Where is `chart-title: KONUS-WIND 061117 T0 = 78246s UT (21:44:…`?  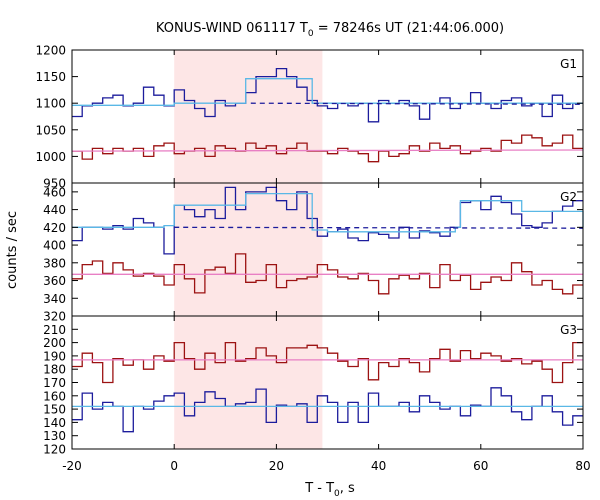 chart-title: KONUS-WIND 061117 T0 = 78246s UT (21:44:… is located at coordinates (330, 30).